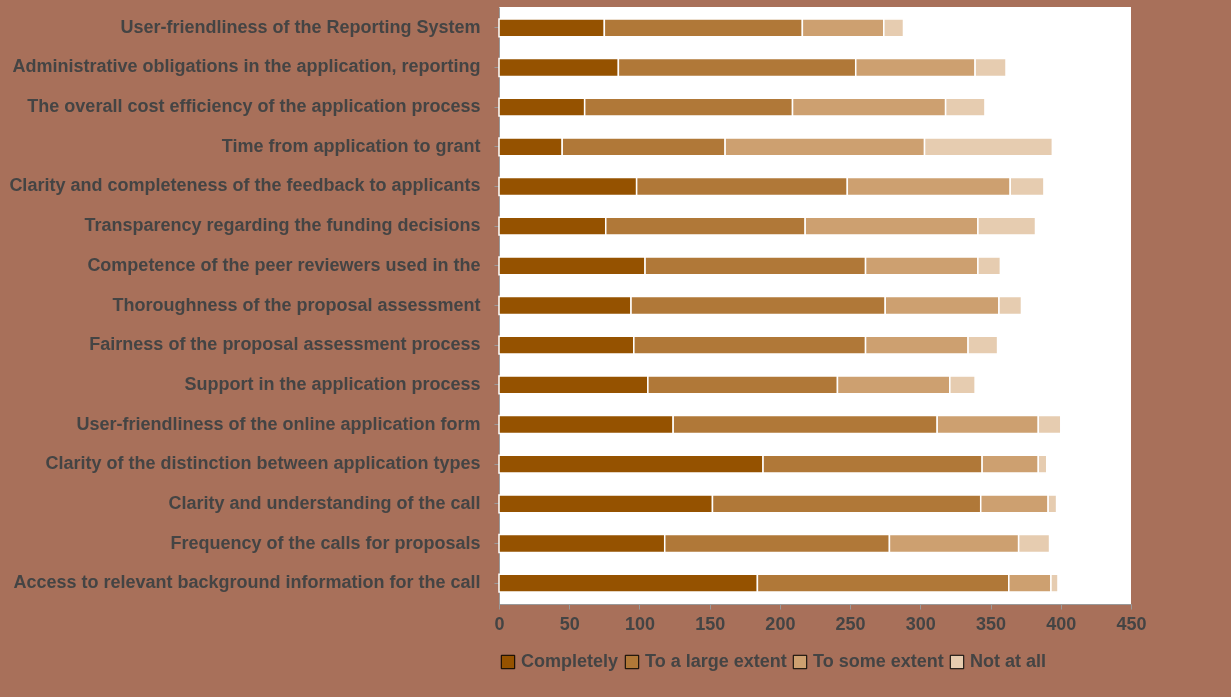 Image resolution: width=1231 pixels, height=697 pixels. Describe the element at coordinates (570, 661) in the screenshot. I see `legend-label: Completely` at that location.